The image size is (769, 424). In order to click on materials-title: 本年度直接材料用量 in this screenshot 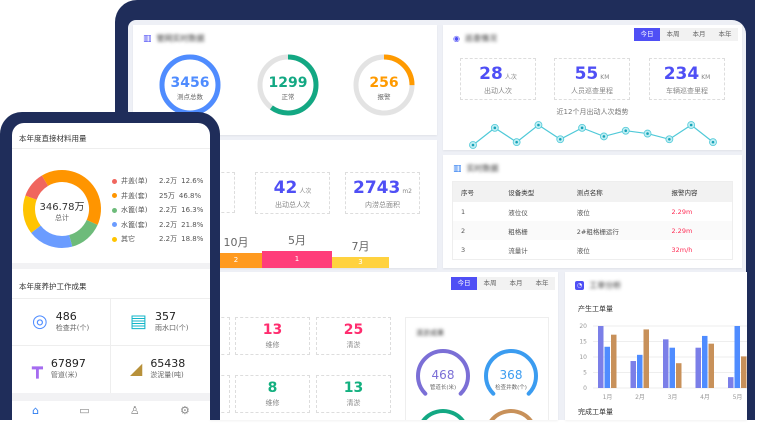, I will do `click(53, 138)`.